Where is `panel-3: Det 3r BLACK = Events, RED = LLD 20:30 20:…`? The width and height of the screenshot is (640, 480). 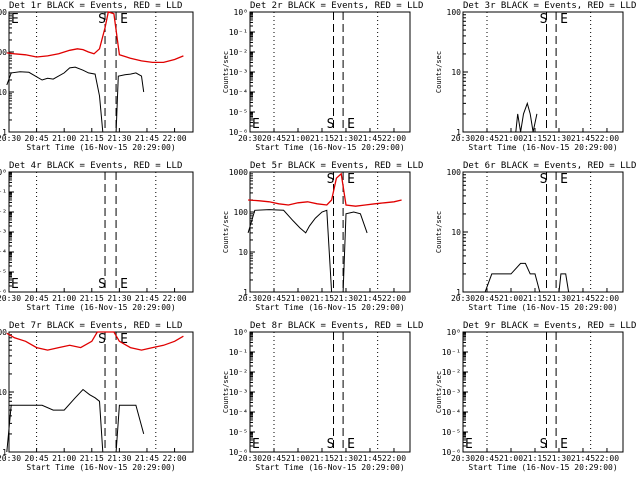
panel-3: Det 3r BLACK = Events, RED = LLD 20:30 20:… is located at coordinates (535, 76).